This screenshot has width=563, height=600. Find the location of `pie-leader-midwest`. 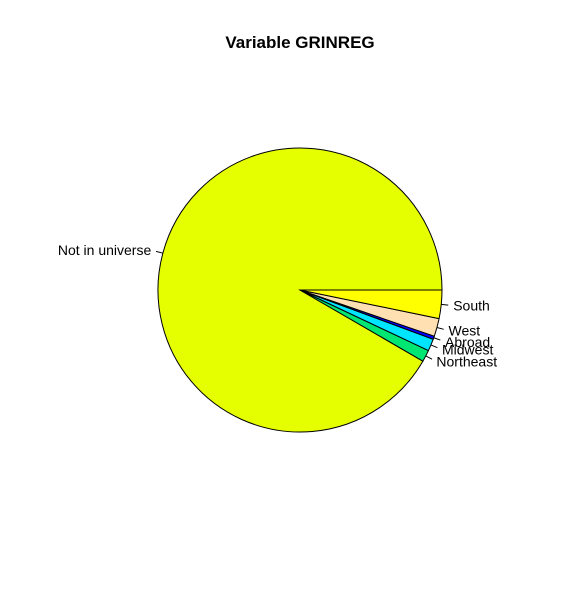

pie-leader-midwest is located at coordinates (434, 346).